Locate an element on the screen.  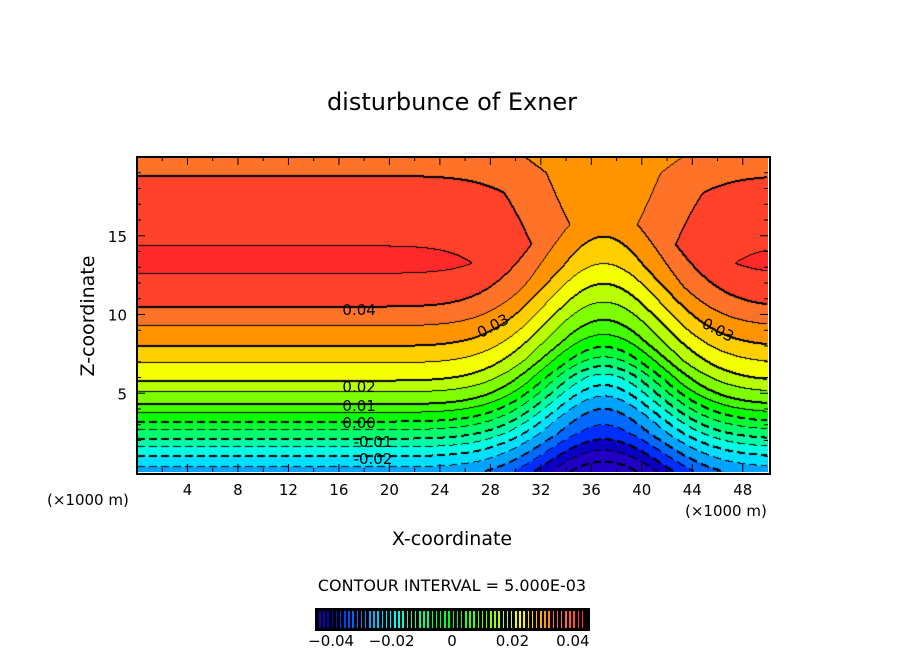
contour-interval: CONTOUR INTERVAL = 5.000E-03 is located at coordinates (452, 585).